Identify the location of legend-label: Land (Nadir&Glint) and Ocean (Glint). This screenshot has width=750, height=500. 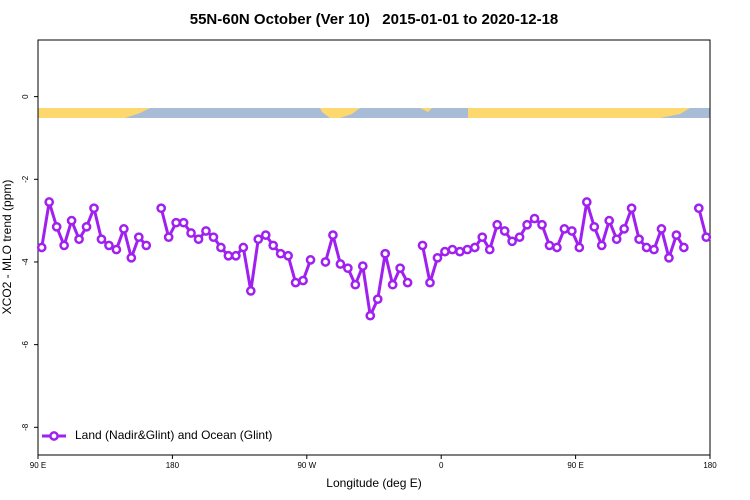
(173, 435).